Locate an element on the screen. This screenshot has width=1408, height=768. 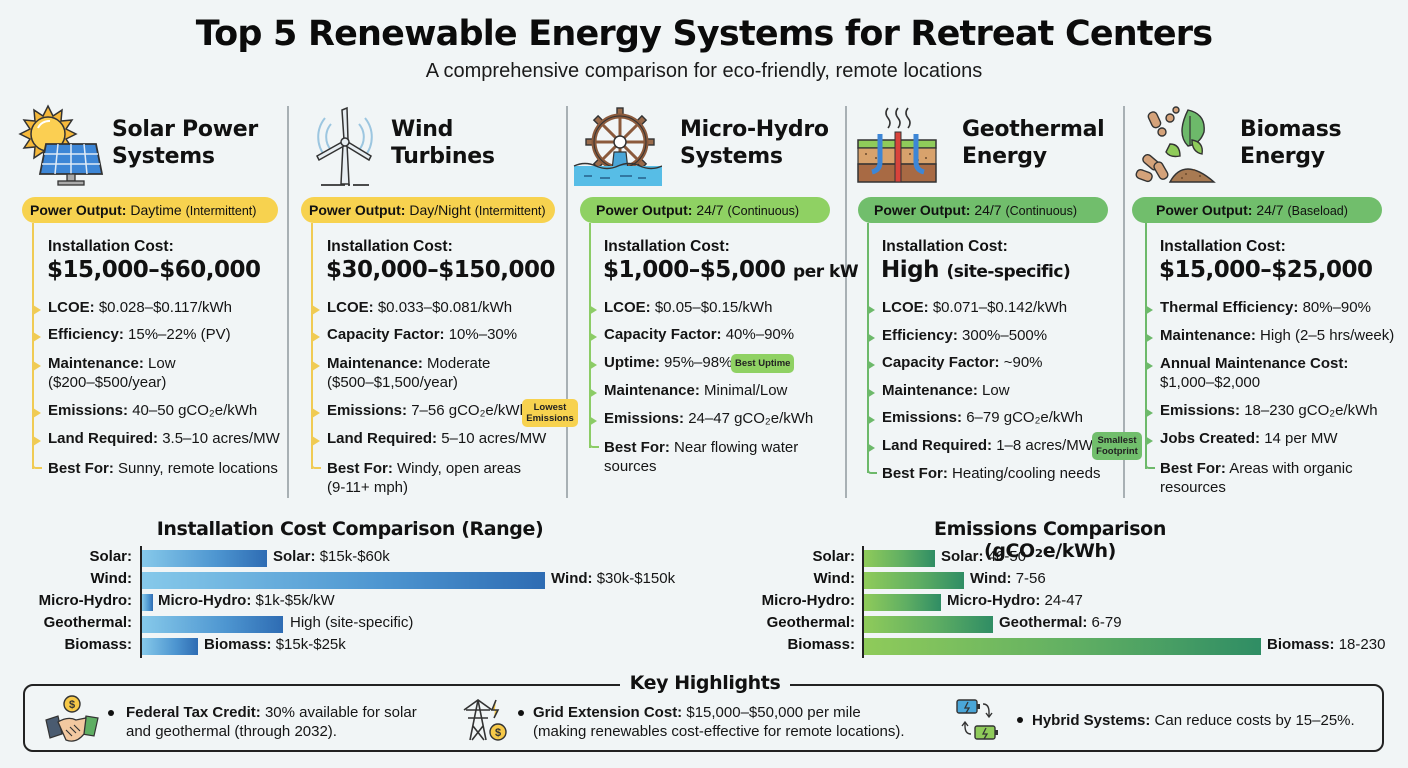
bar-label: Wind: $30k-$150k is located at coordinates (613, 578).